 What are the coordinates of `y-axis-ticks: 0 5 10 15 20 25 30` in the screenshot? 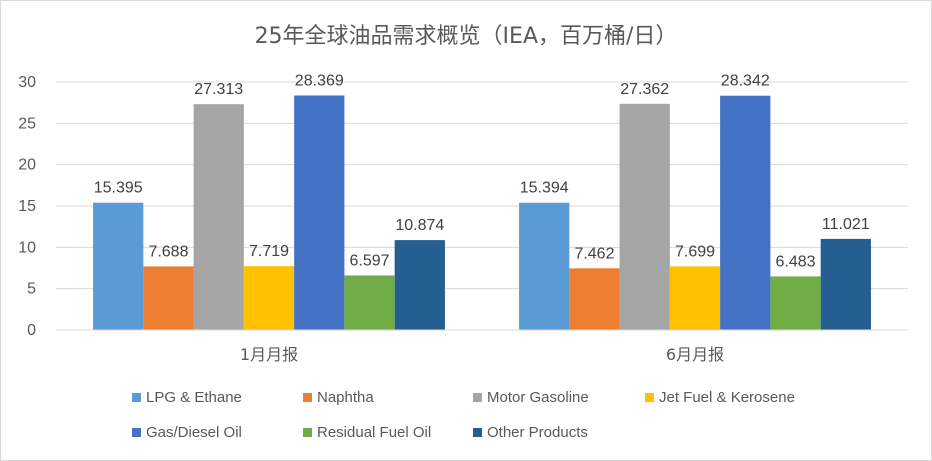 It's located at (27, 206).